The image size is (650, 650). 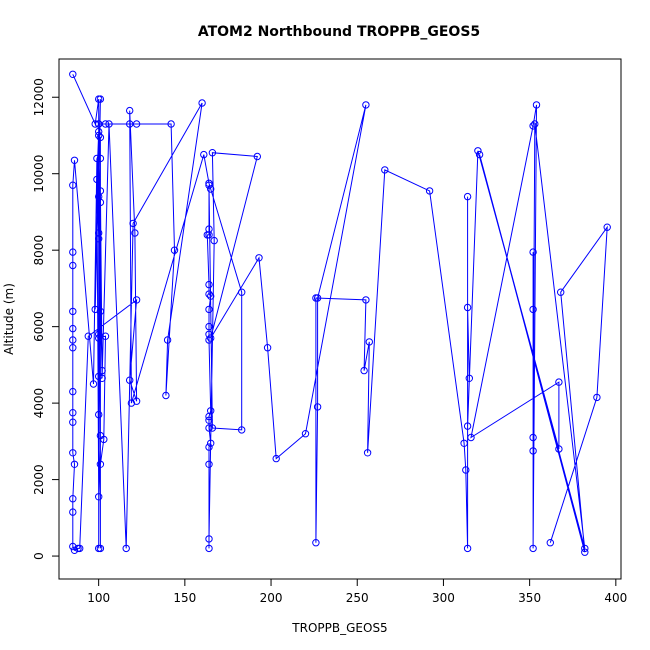 What do you see at coordinates (39, 326) in the screenshot?
I see `y-tick-label: 6000` at bounding box center [39, 326].